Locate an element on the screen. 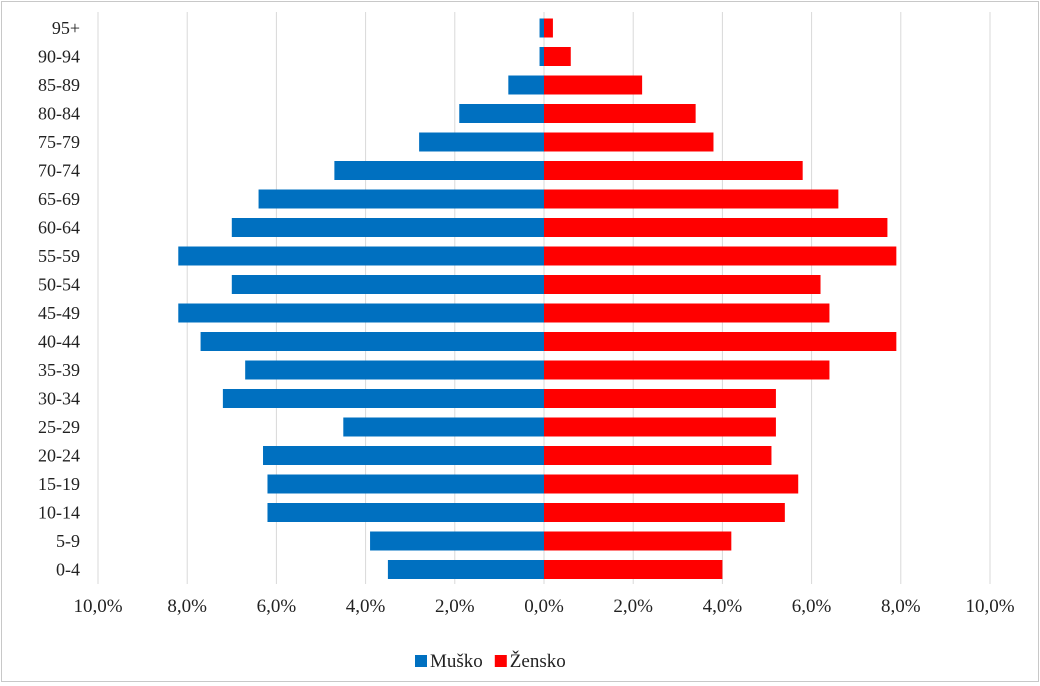 The height and width of the screenshot is (686, 1040). y-tick-label: 50-54 is located at coordinates (59, 285).